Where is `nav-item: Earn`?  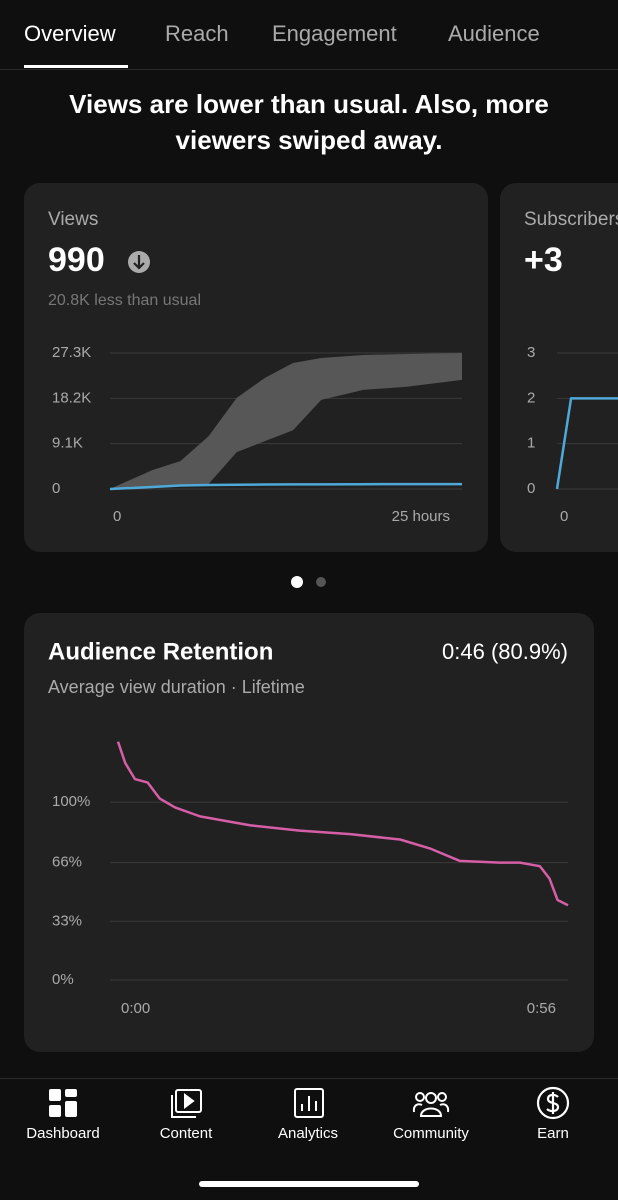
nav-item: Earn is located at coordinates (553, 1133).